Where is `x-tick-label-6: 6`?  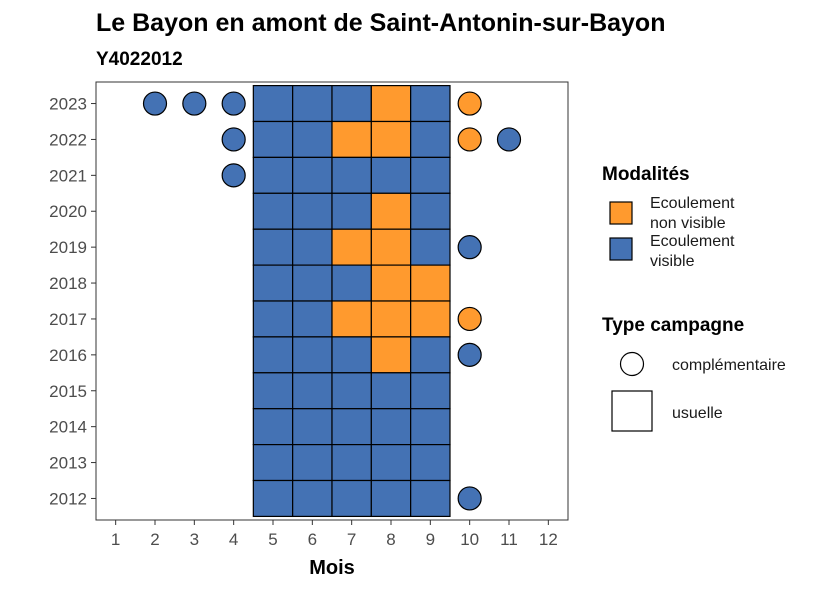
x-tick-label-6: 6 is located at coordinates (312, 539).